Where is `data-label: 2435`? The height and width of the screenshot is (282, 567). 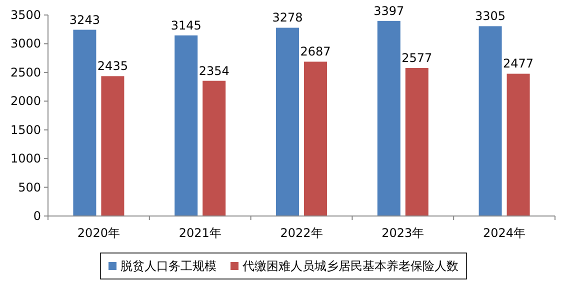 data-label: 2435 is located at coordinates (112, 66).